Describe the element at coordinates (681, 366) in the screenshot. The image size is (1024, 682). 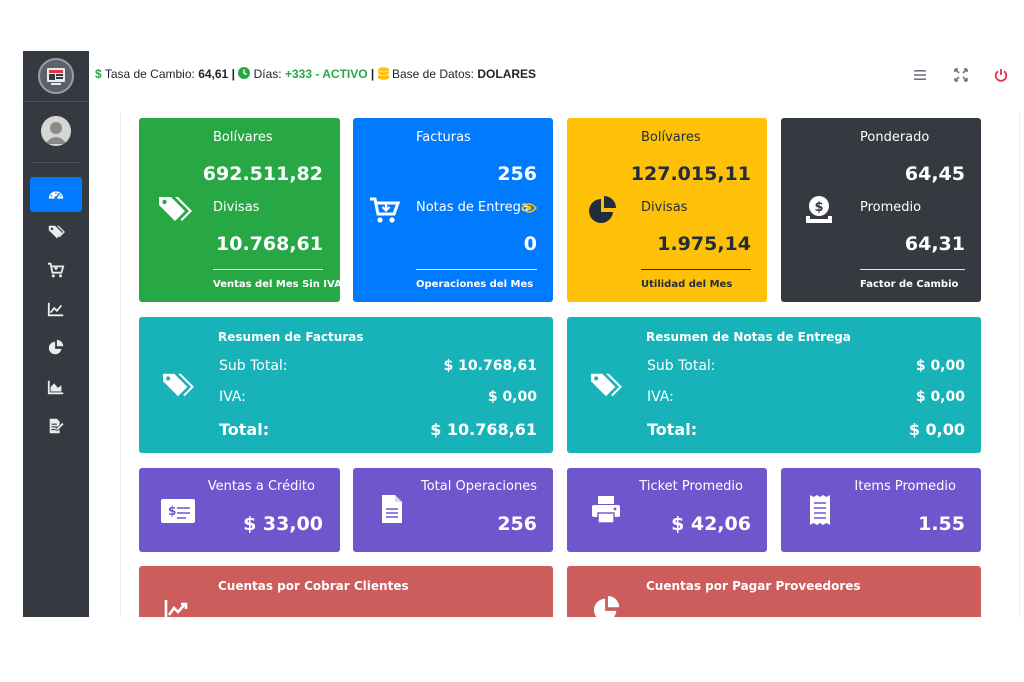
I see `subtotal-label: Sub Total:` at that location.